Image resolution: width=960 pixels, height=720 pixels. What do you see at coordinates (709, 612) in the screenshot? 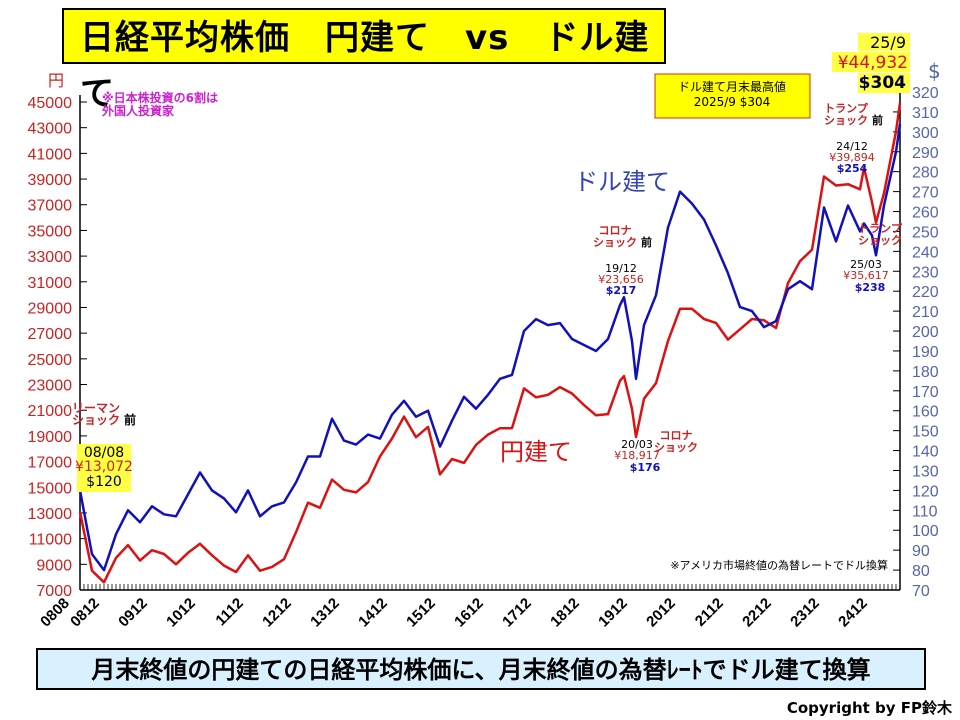
I see `x-tick-label: 2112` at bounding box center [709, 612].